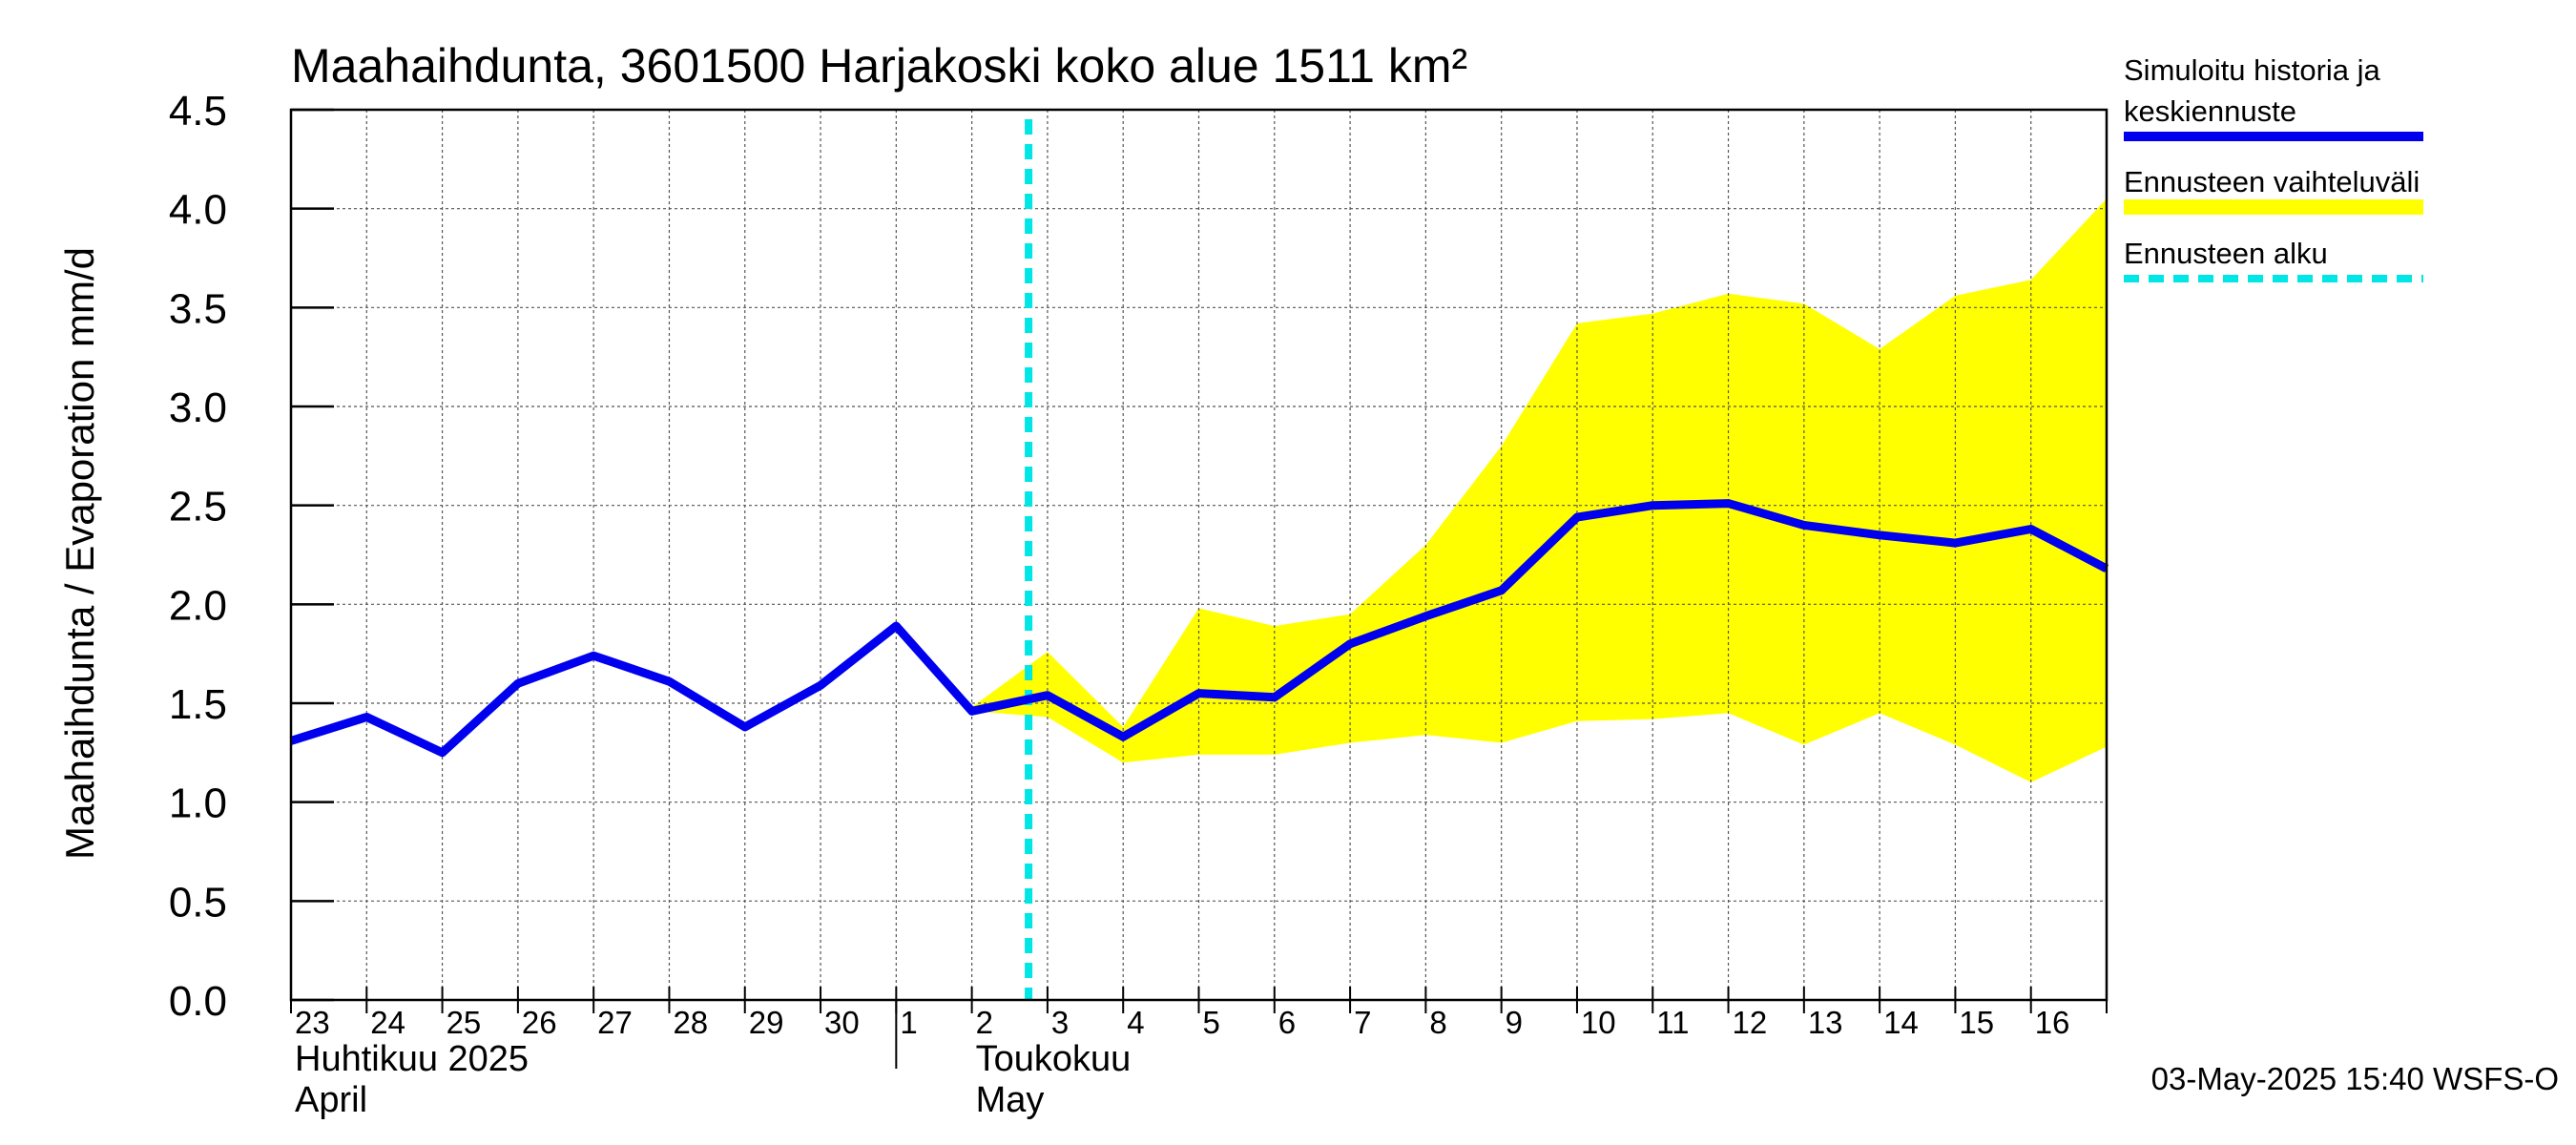 This screenshot has height=1145, width=2576. I want to click on x-tick-label: 28, so click(690, 1022).